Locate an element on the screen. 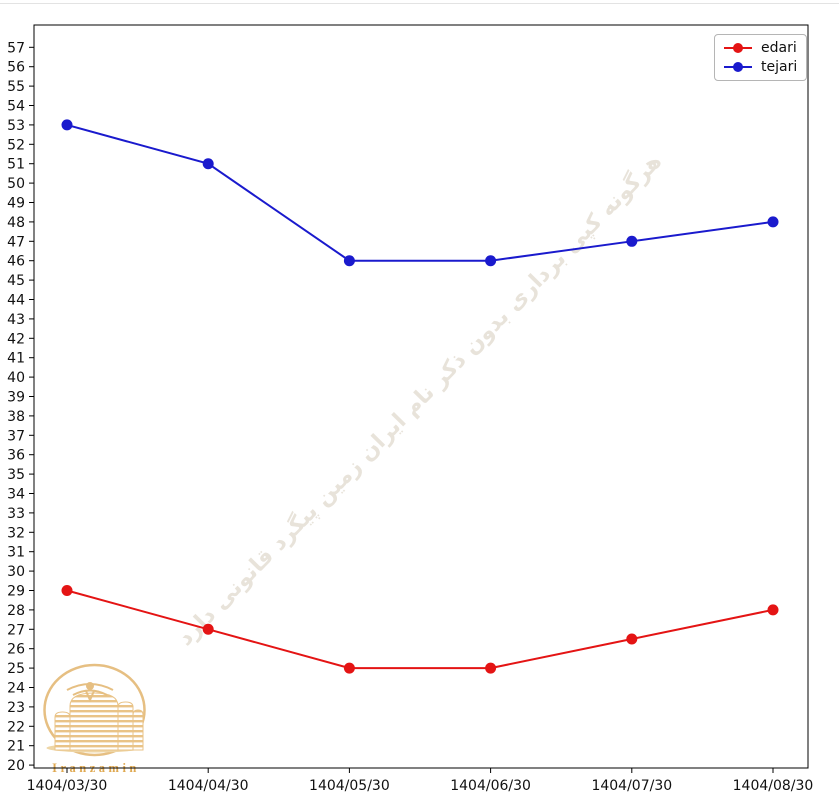 This screenshot has width=839, height=810. y-tick-label: 28 is located at coordinates (16, 611).